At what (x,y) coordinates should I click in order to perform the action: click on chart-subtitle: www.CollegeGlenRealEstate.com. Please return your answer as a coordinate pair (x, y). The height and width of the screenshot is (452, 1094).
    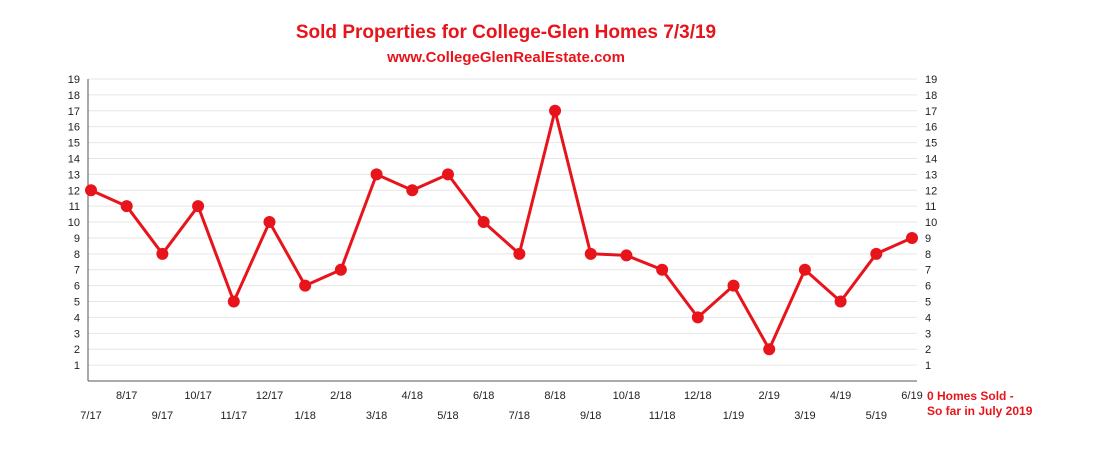
    Looking at the image, I should click on (505, 57).